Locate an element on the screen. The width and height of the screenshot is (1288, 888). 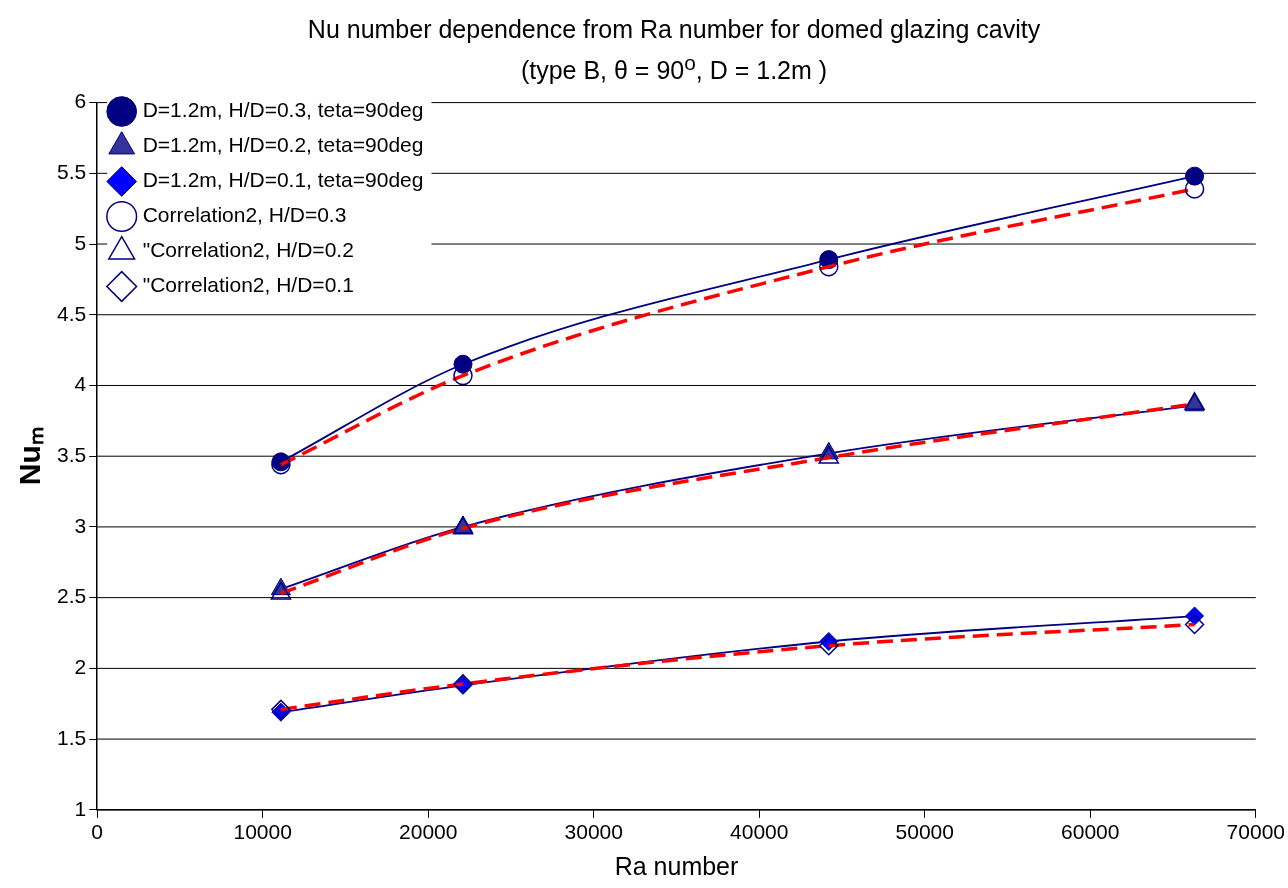
x-tick-label: 50000 is located at coordinates (924, 832).